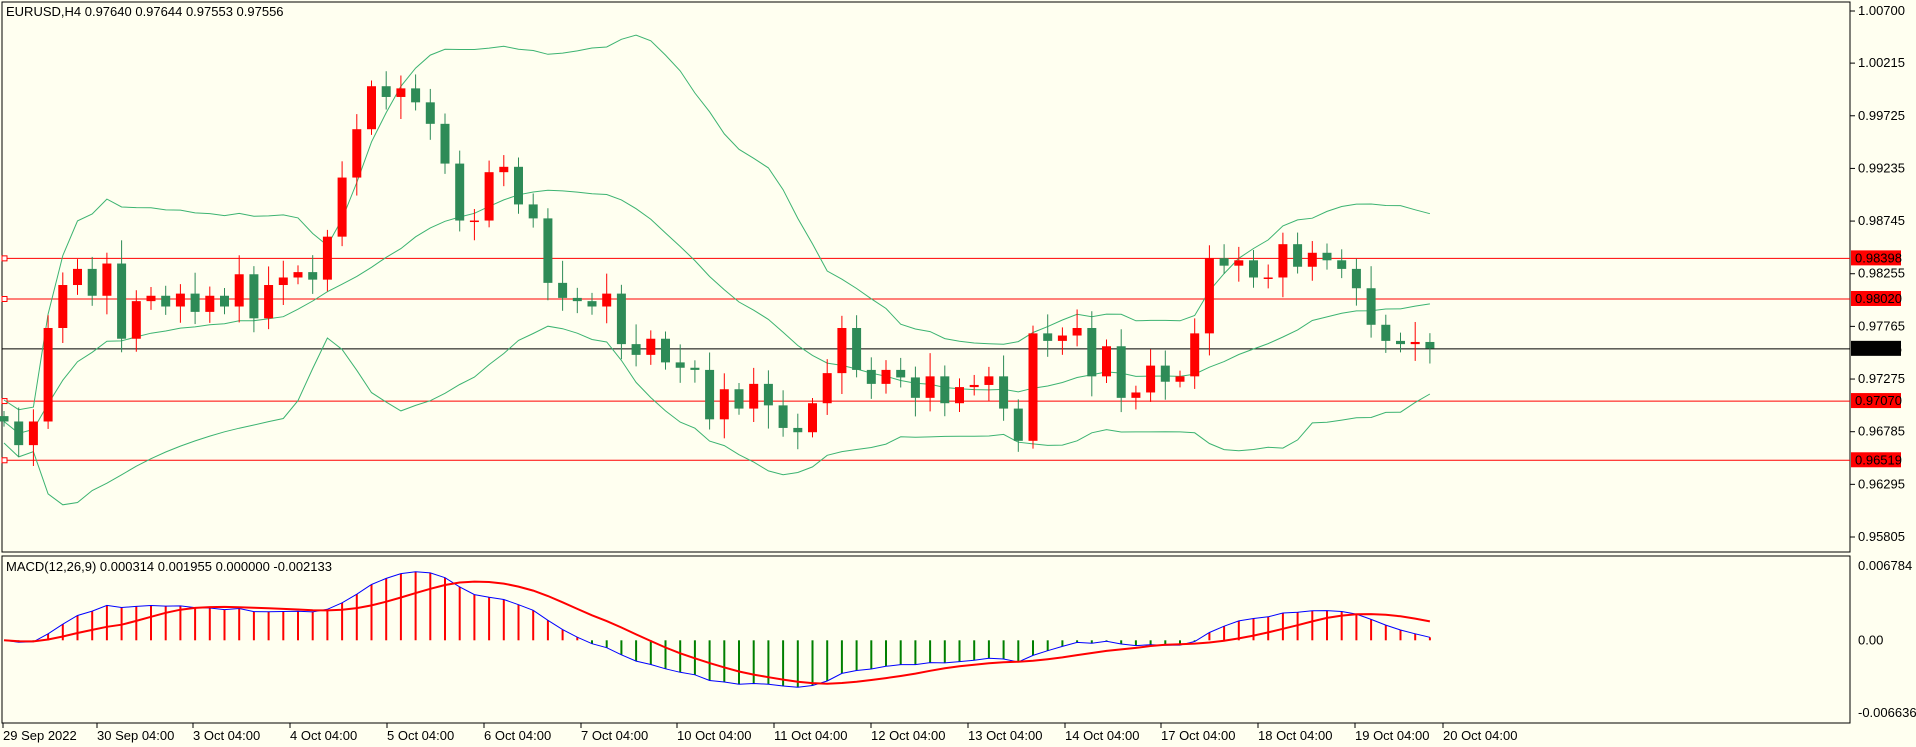 This screenshot has height=747, width=1916. Describe the element at coordinates (1878, 459) in the screenshot. I see `price-level-label: 0.96519` at that location.